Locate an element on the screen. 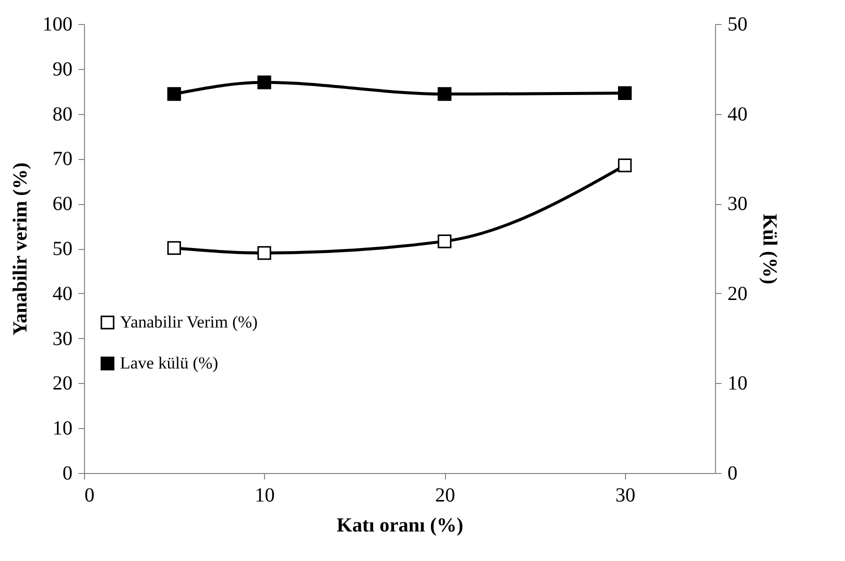  y-tick-label: 50 is located at coordinates (62, 249).